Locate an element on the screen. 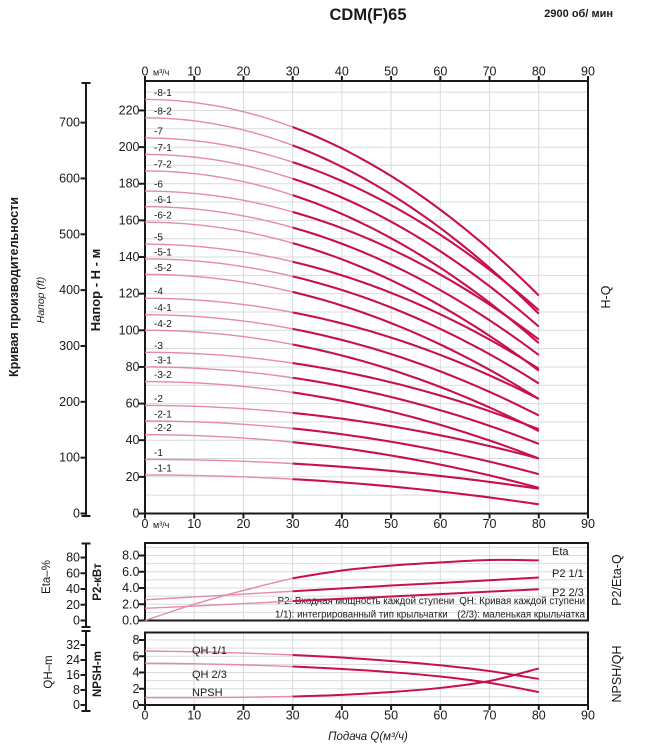 This screenshot has width=651, height=755. rpm-label: 2900 об/ мин is located at coordinates (578, 14).